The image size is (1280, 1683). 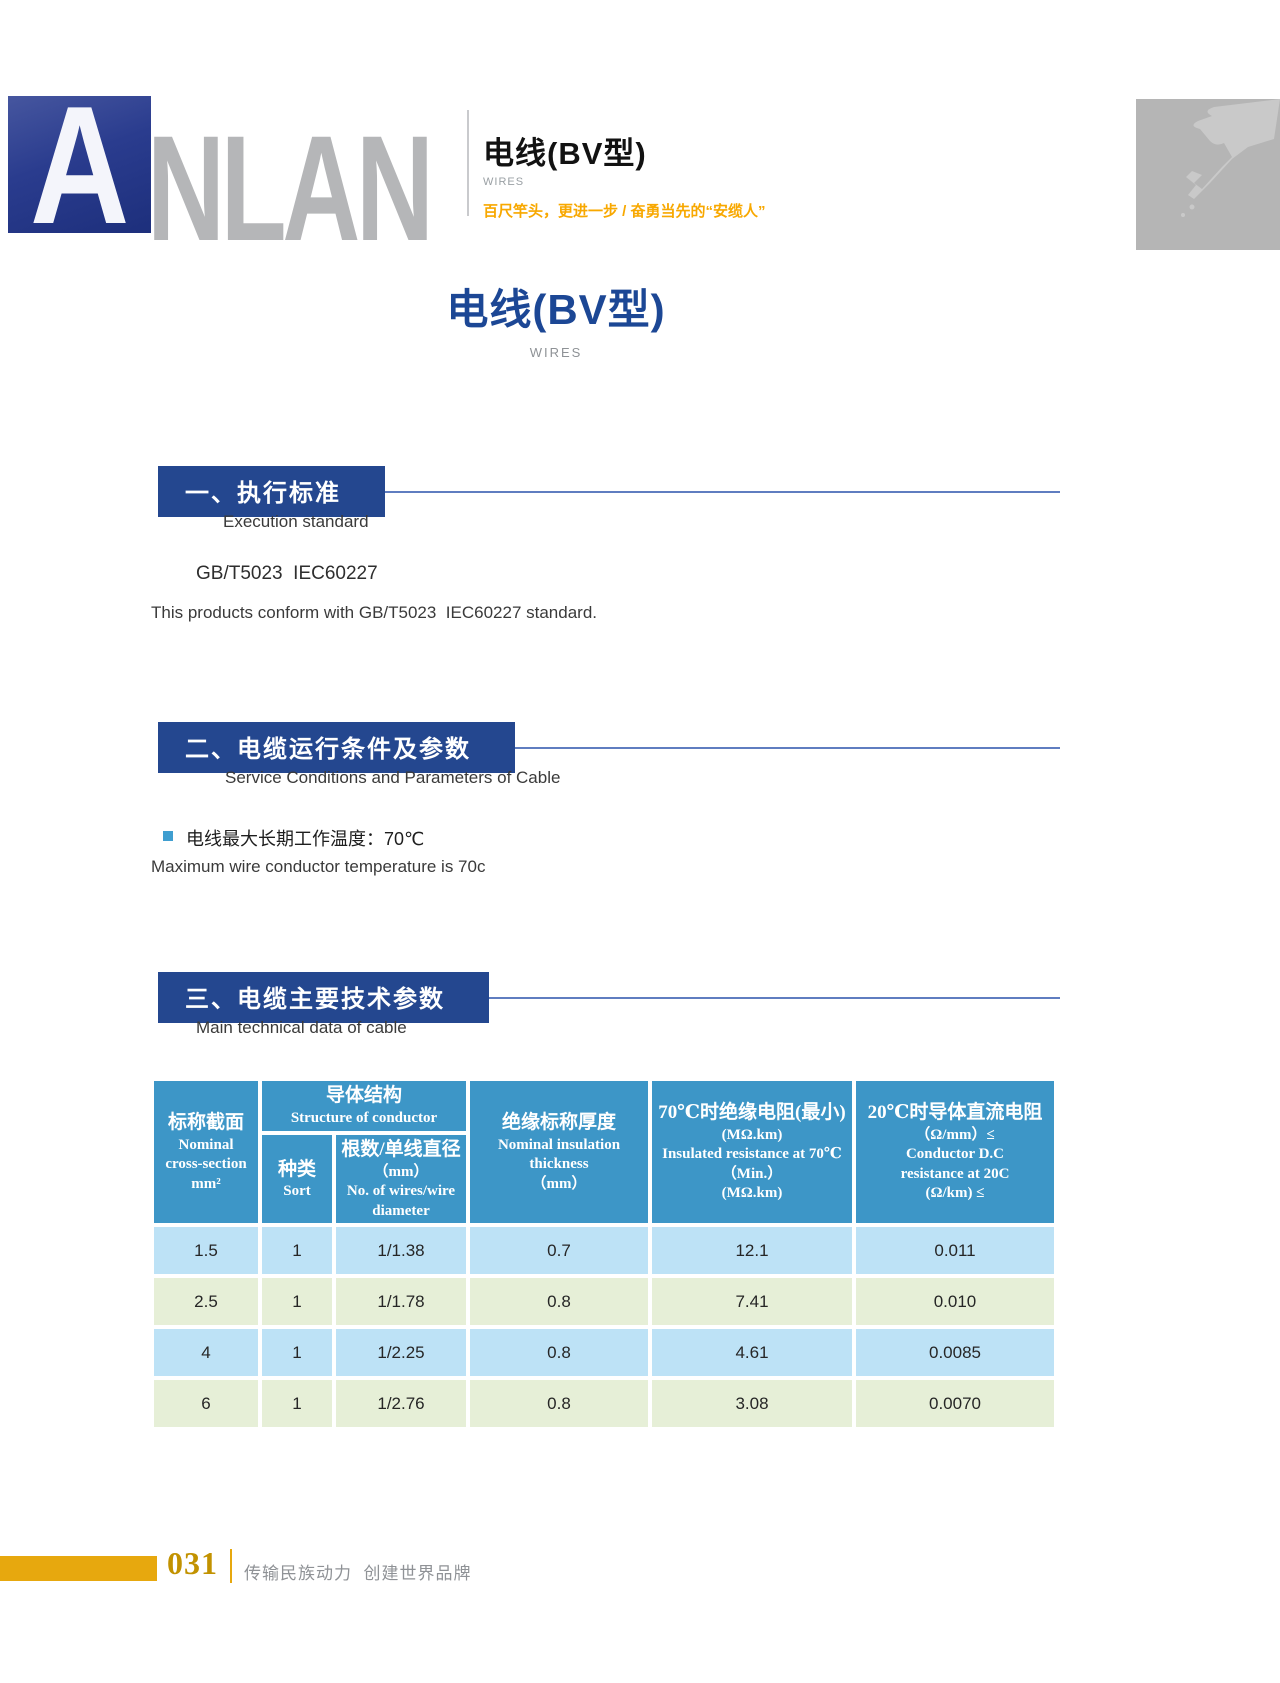 I want to click on standard-codes-line: GB/T5023 IEC60227, so click(x=287, y=573).